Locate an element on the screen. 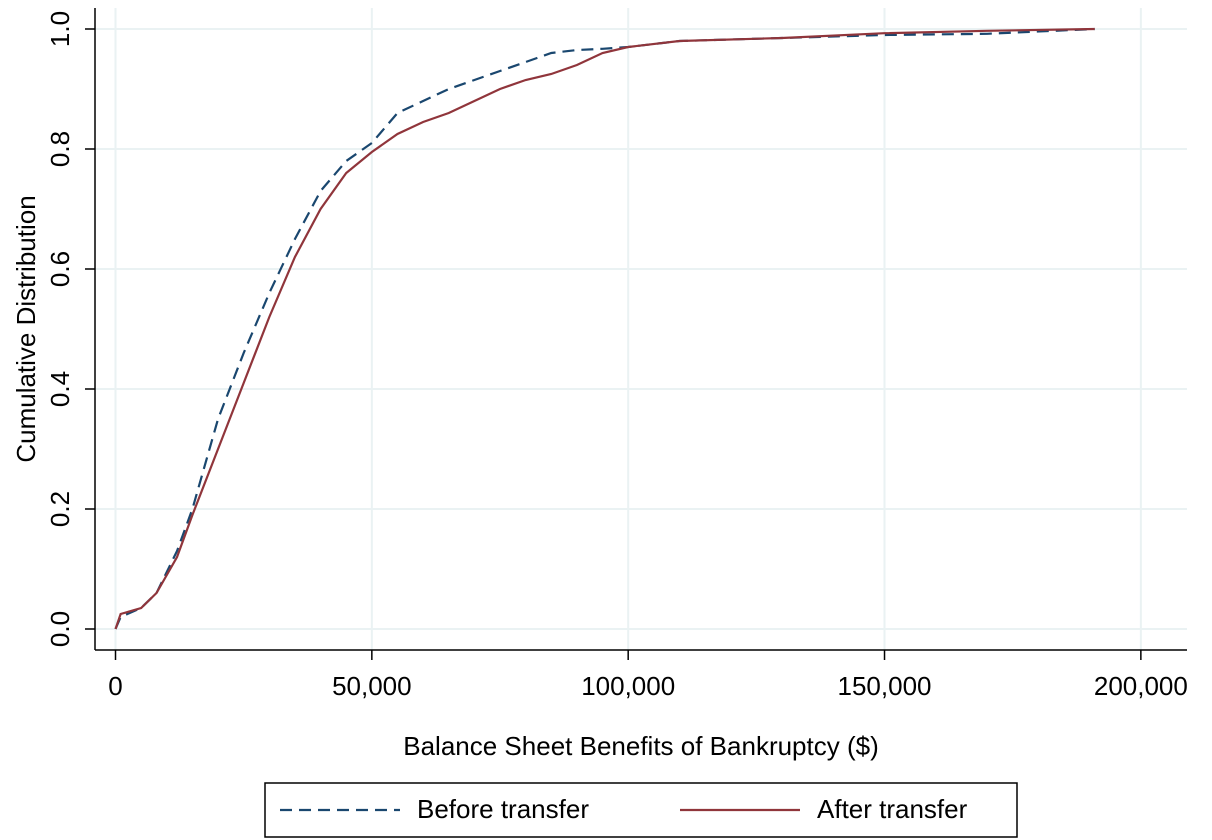 The height and width of the screenshot is (840, 1212). legend-label: After transfer is located at coordinates (892, 809).